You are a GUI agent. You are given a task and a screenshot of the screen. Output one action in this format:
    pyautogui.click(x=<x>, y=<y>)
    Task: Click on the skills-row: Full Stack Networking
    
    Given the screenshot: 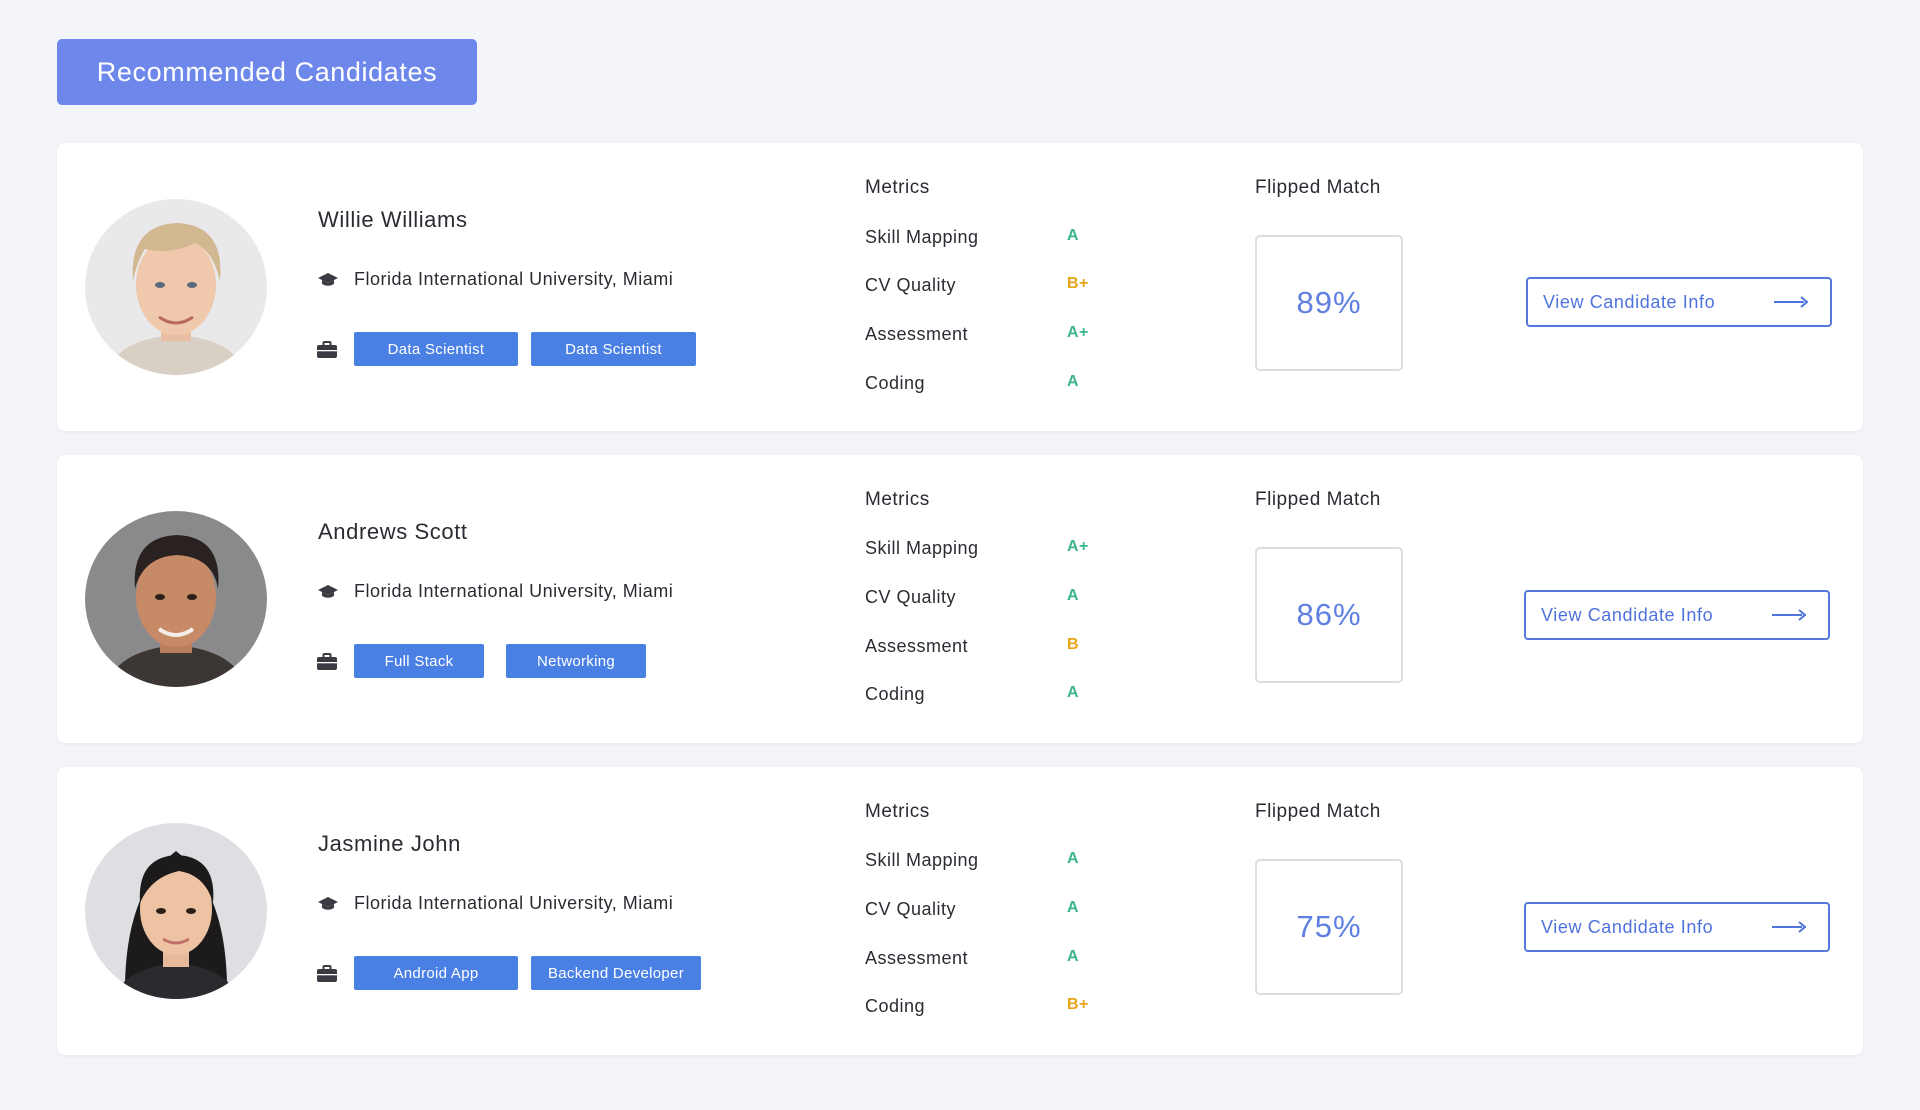 What is the action you would take?
    pyautogui.click(x=488, y=661)
    